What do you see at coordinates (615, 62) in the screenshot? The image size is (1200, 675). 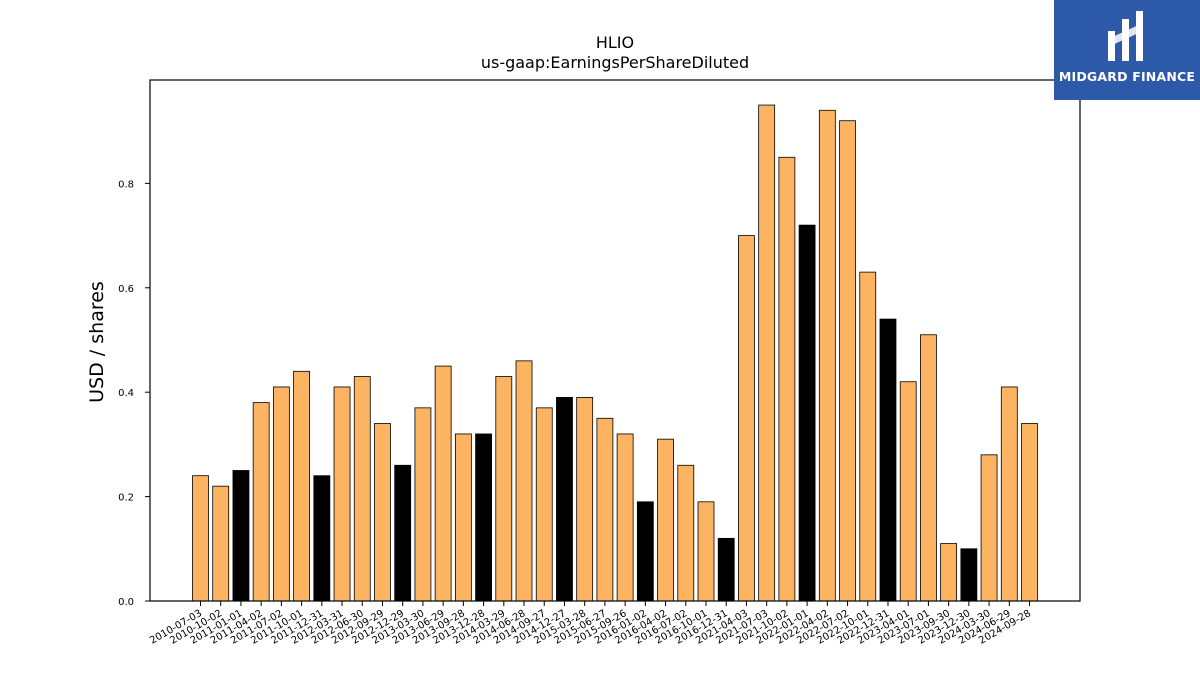 I see `chart-subtitle: us-gaap:EarningsPerShareDiluted` at bounding box center [615, 62].